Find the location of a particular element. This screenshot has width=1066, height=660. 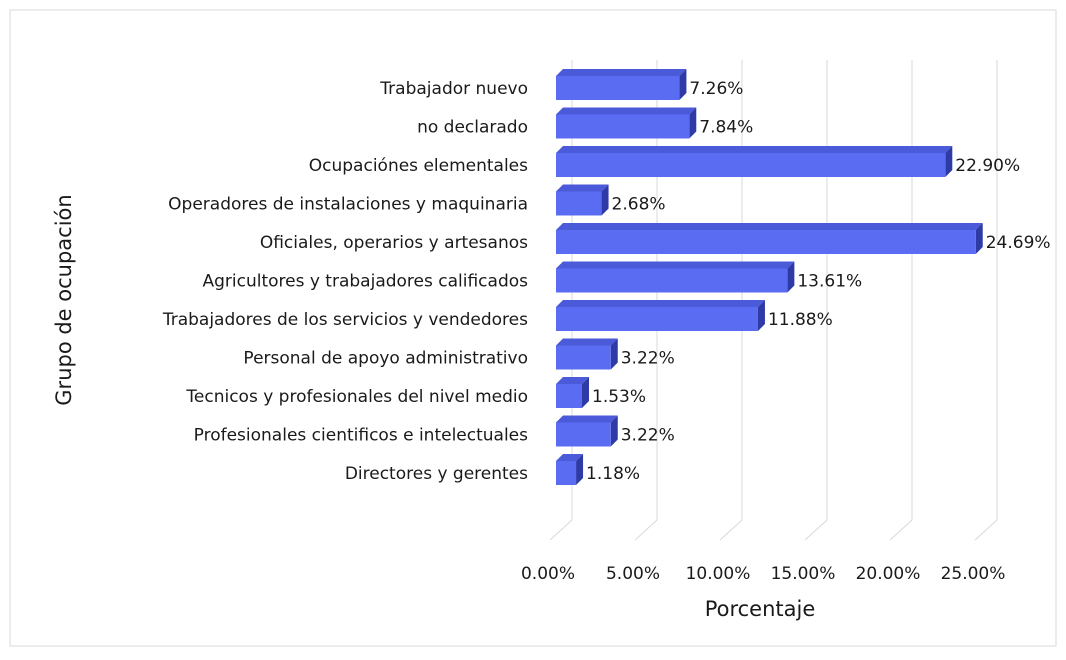

y-tick-label: Trabajador nuevo is located at coordinates (453, 89).